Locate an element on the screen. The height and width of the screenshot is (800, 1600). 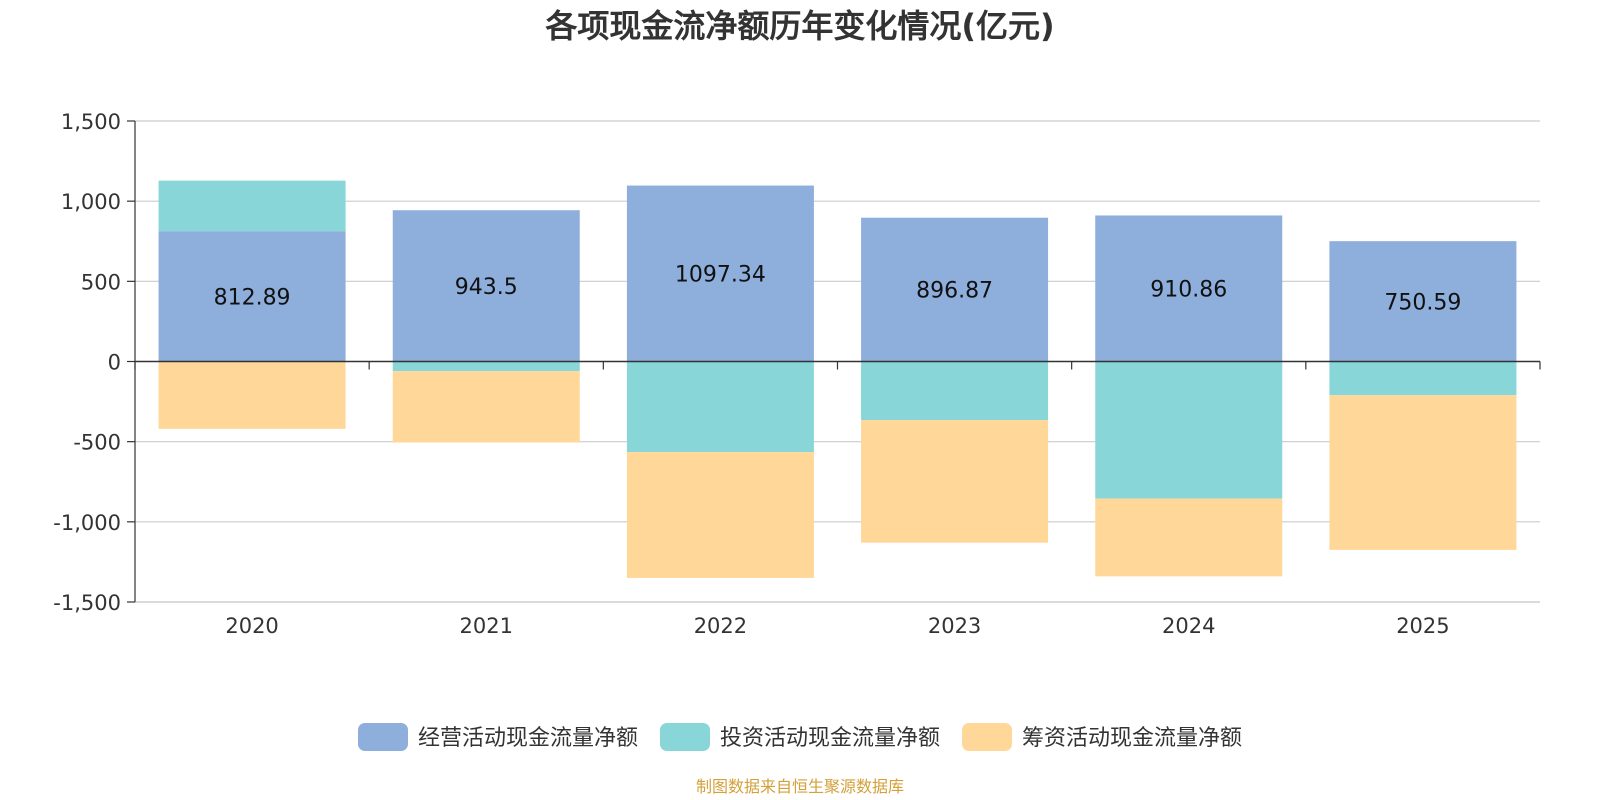
bar-value-label: 943.5 is located at coordinates (486, 287).